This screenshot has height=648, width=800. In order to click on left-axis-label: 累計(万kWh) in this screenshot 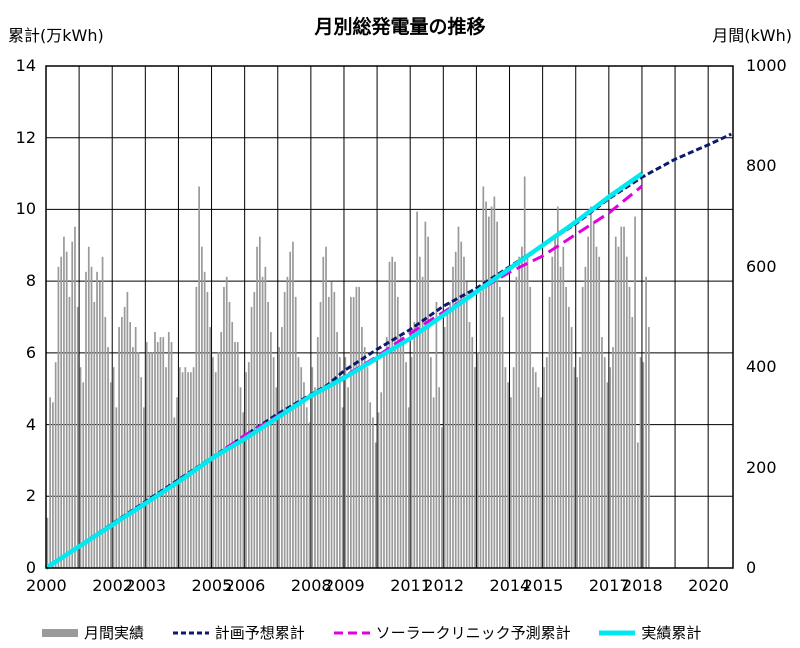, I will do `click(56, 35)`.